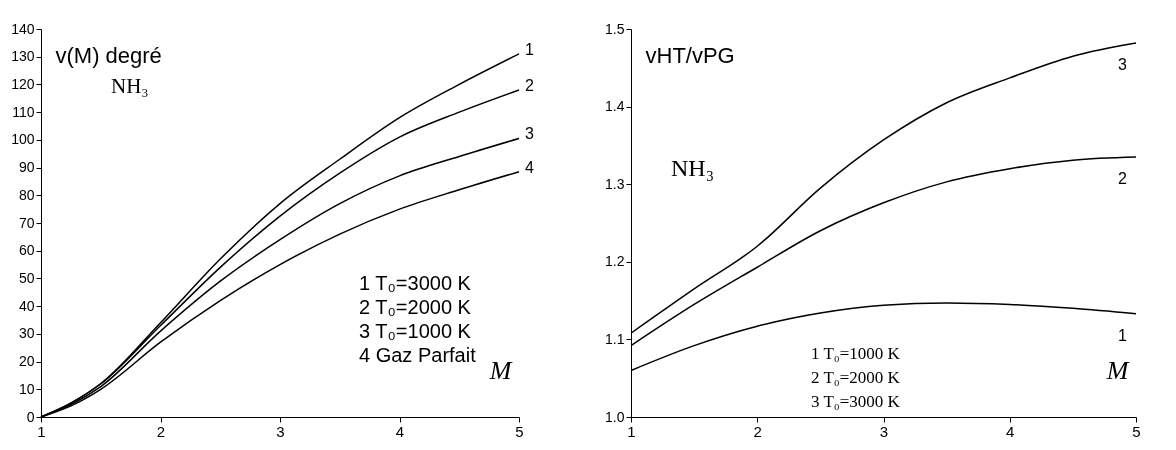 This screenshot has width=1176, height=450. Describe the element at coordinates (856, 401) in the screenshot. I see `annotation: 3 T₀=3000 K` at that location.